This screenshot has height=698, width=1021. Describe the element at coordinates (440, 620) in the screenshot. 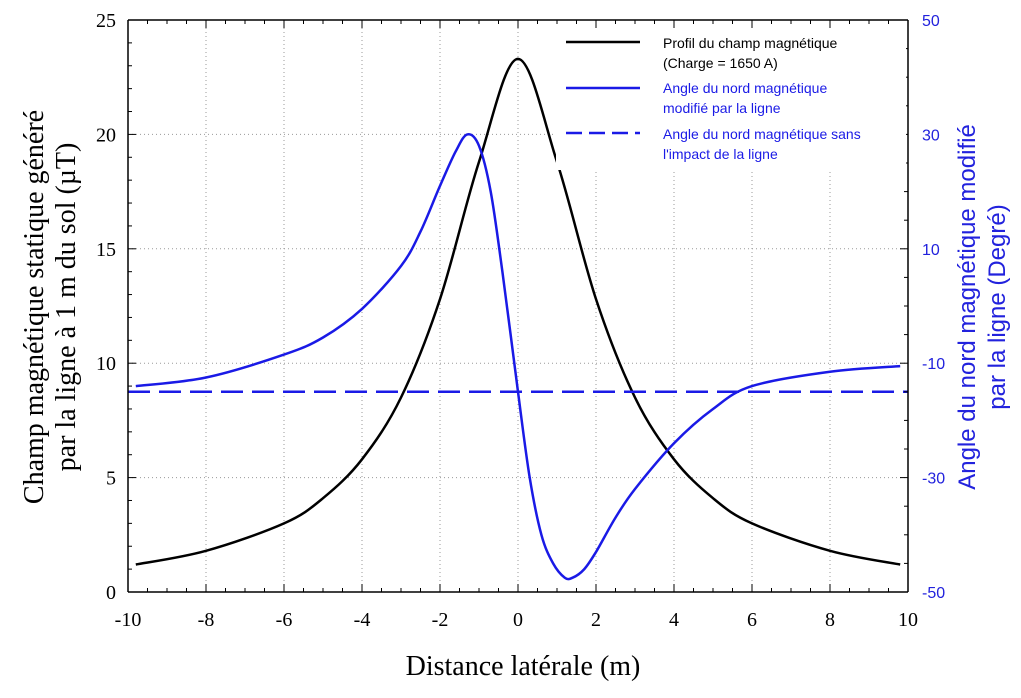

I see `x-tick-label: -2` at that location.